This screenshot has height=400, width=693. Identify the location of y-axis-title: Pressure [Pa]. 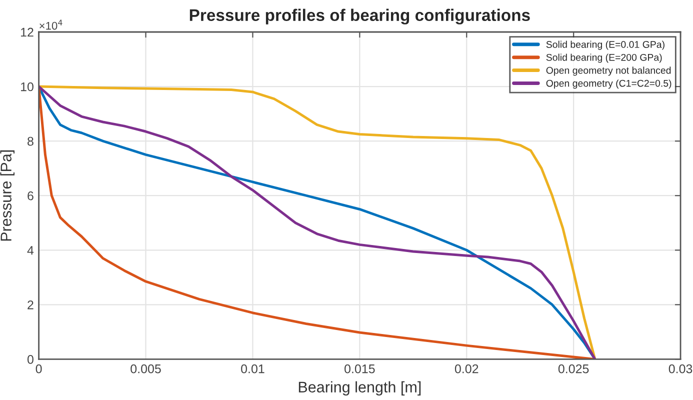
(7, 195).